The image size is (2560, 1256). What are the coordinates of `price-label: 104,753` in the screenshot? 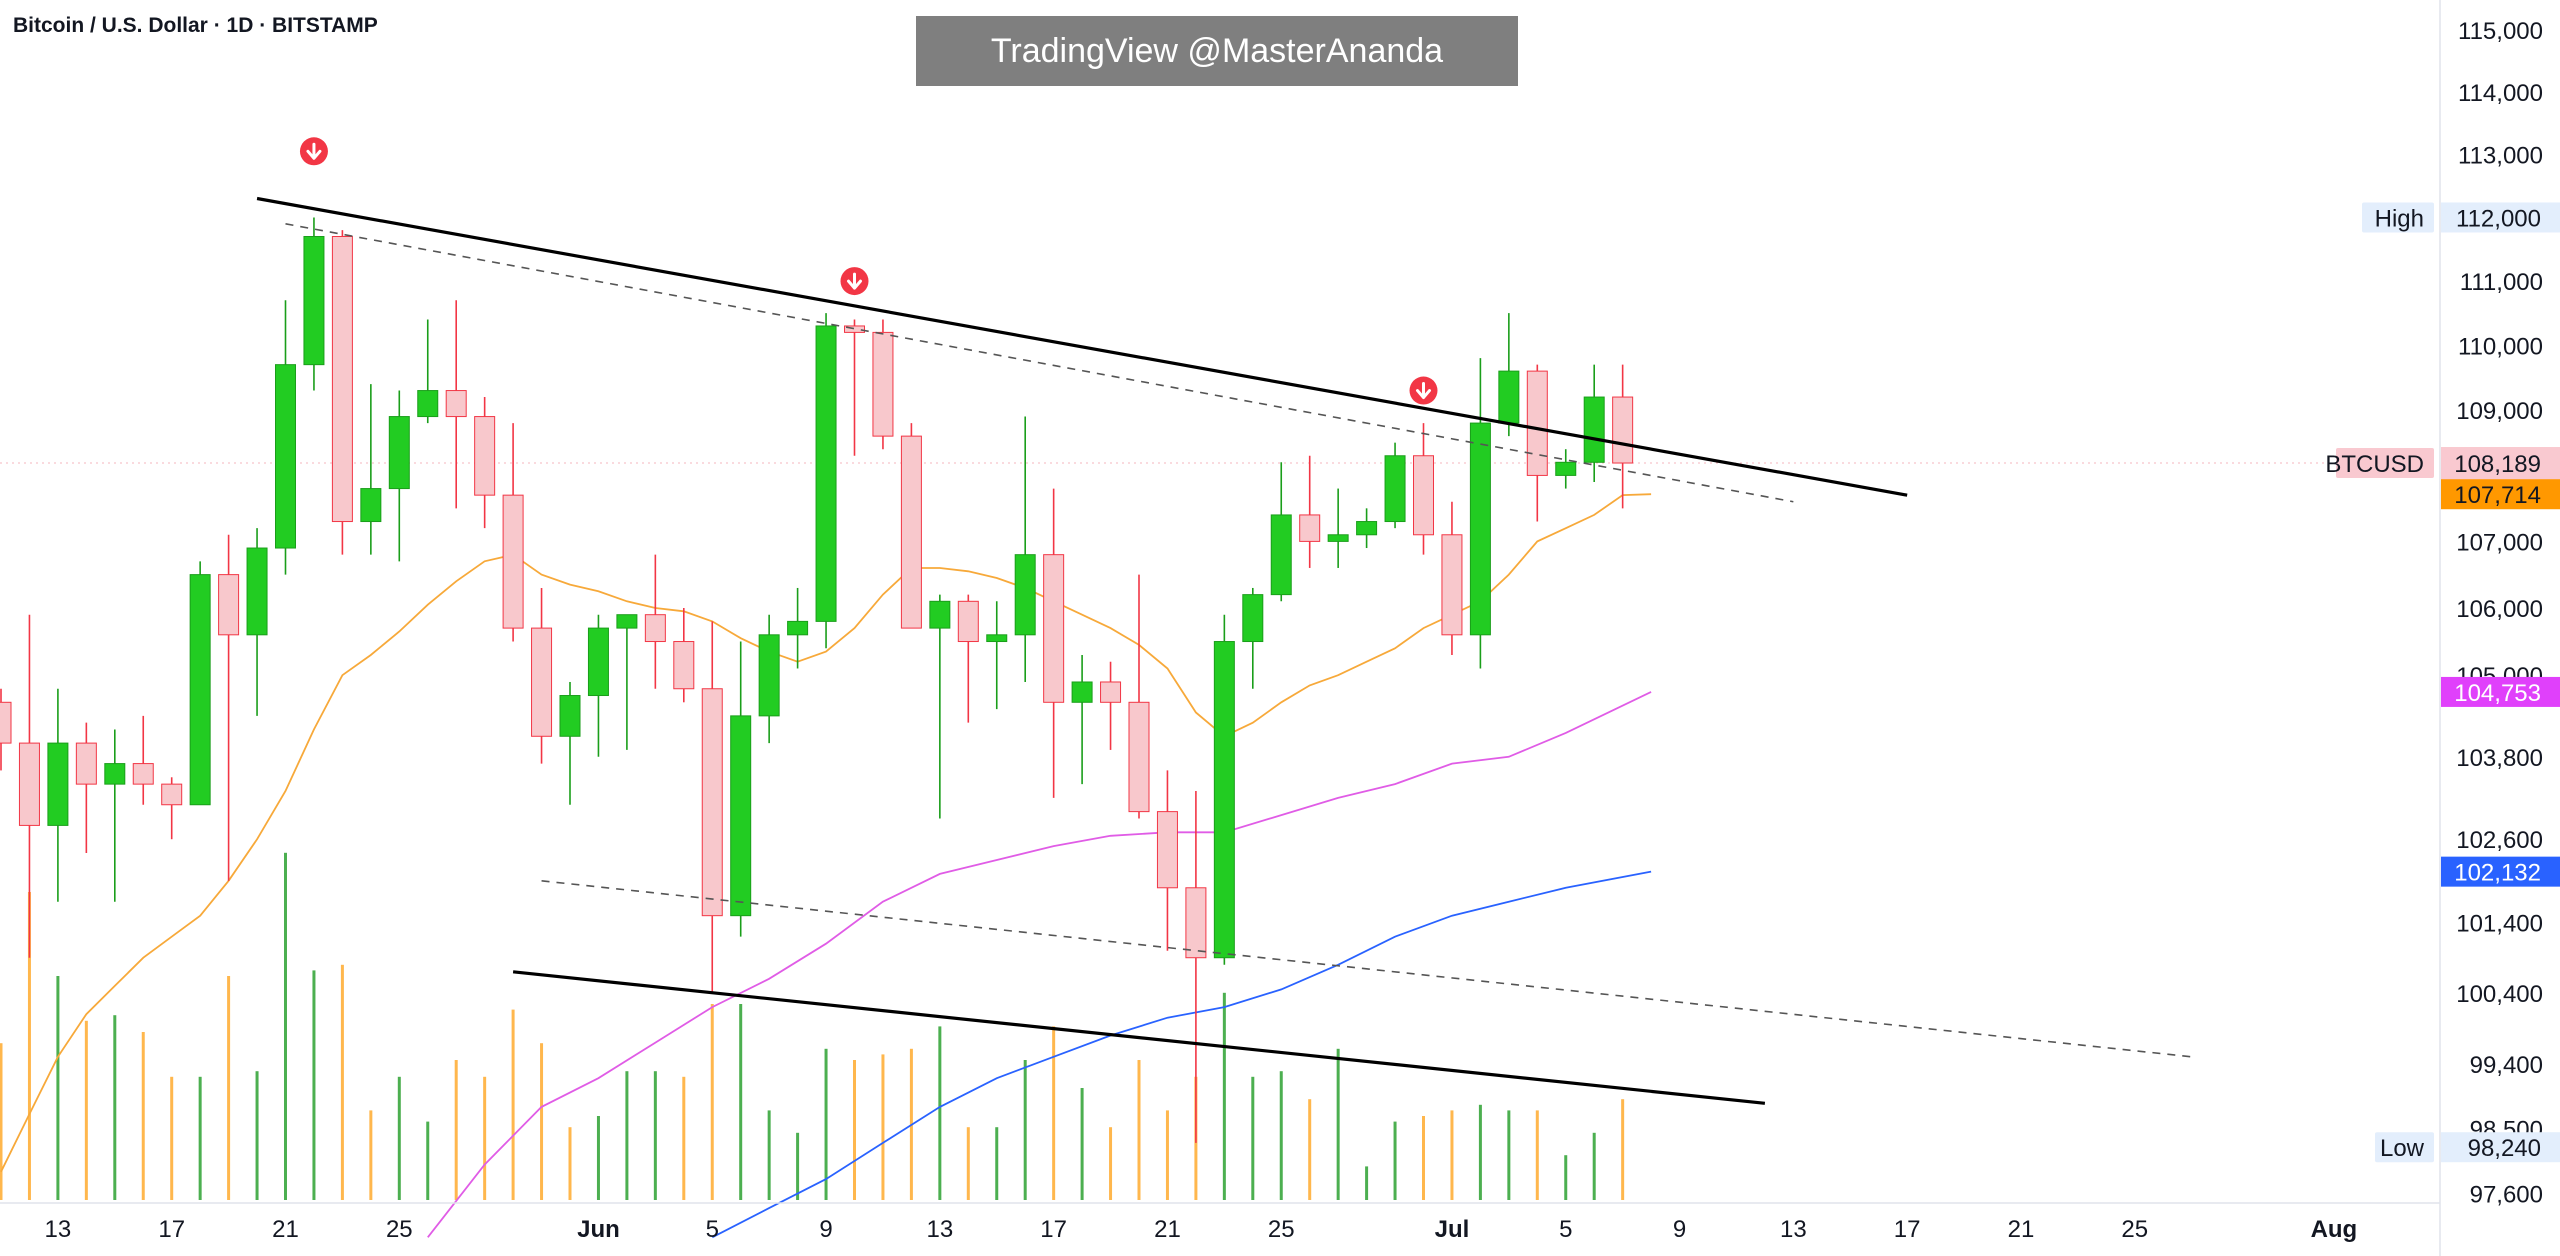 It's located at (2500, 691).